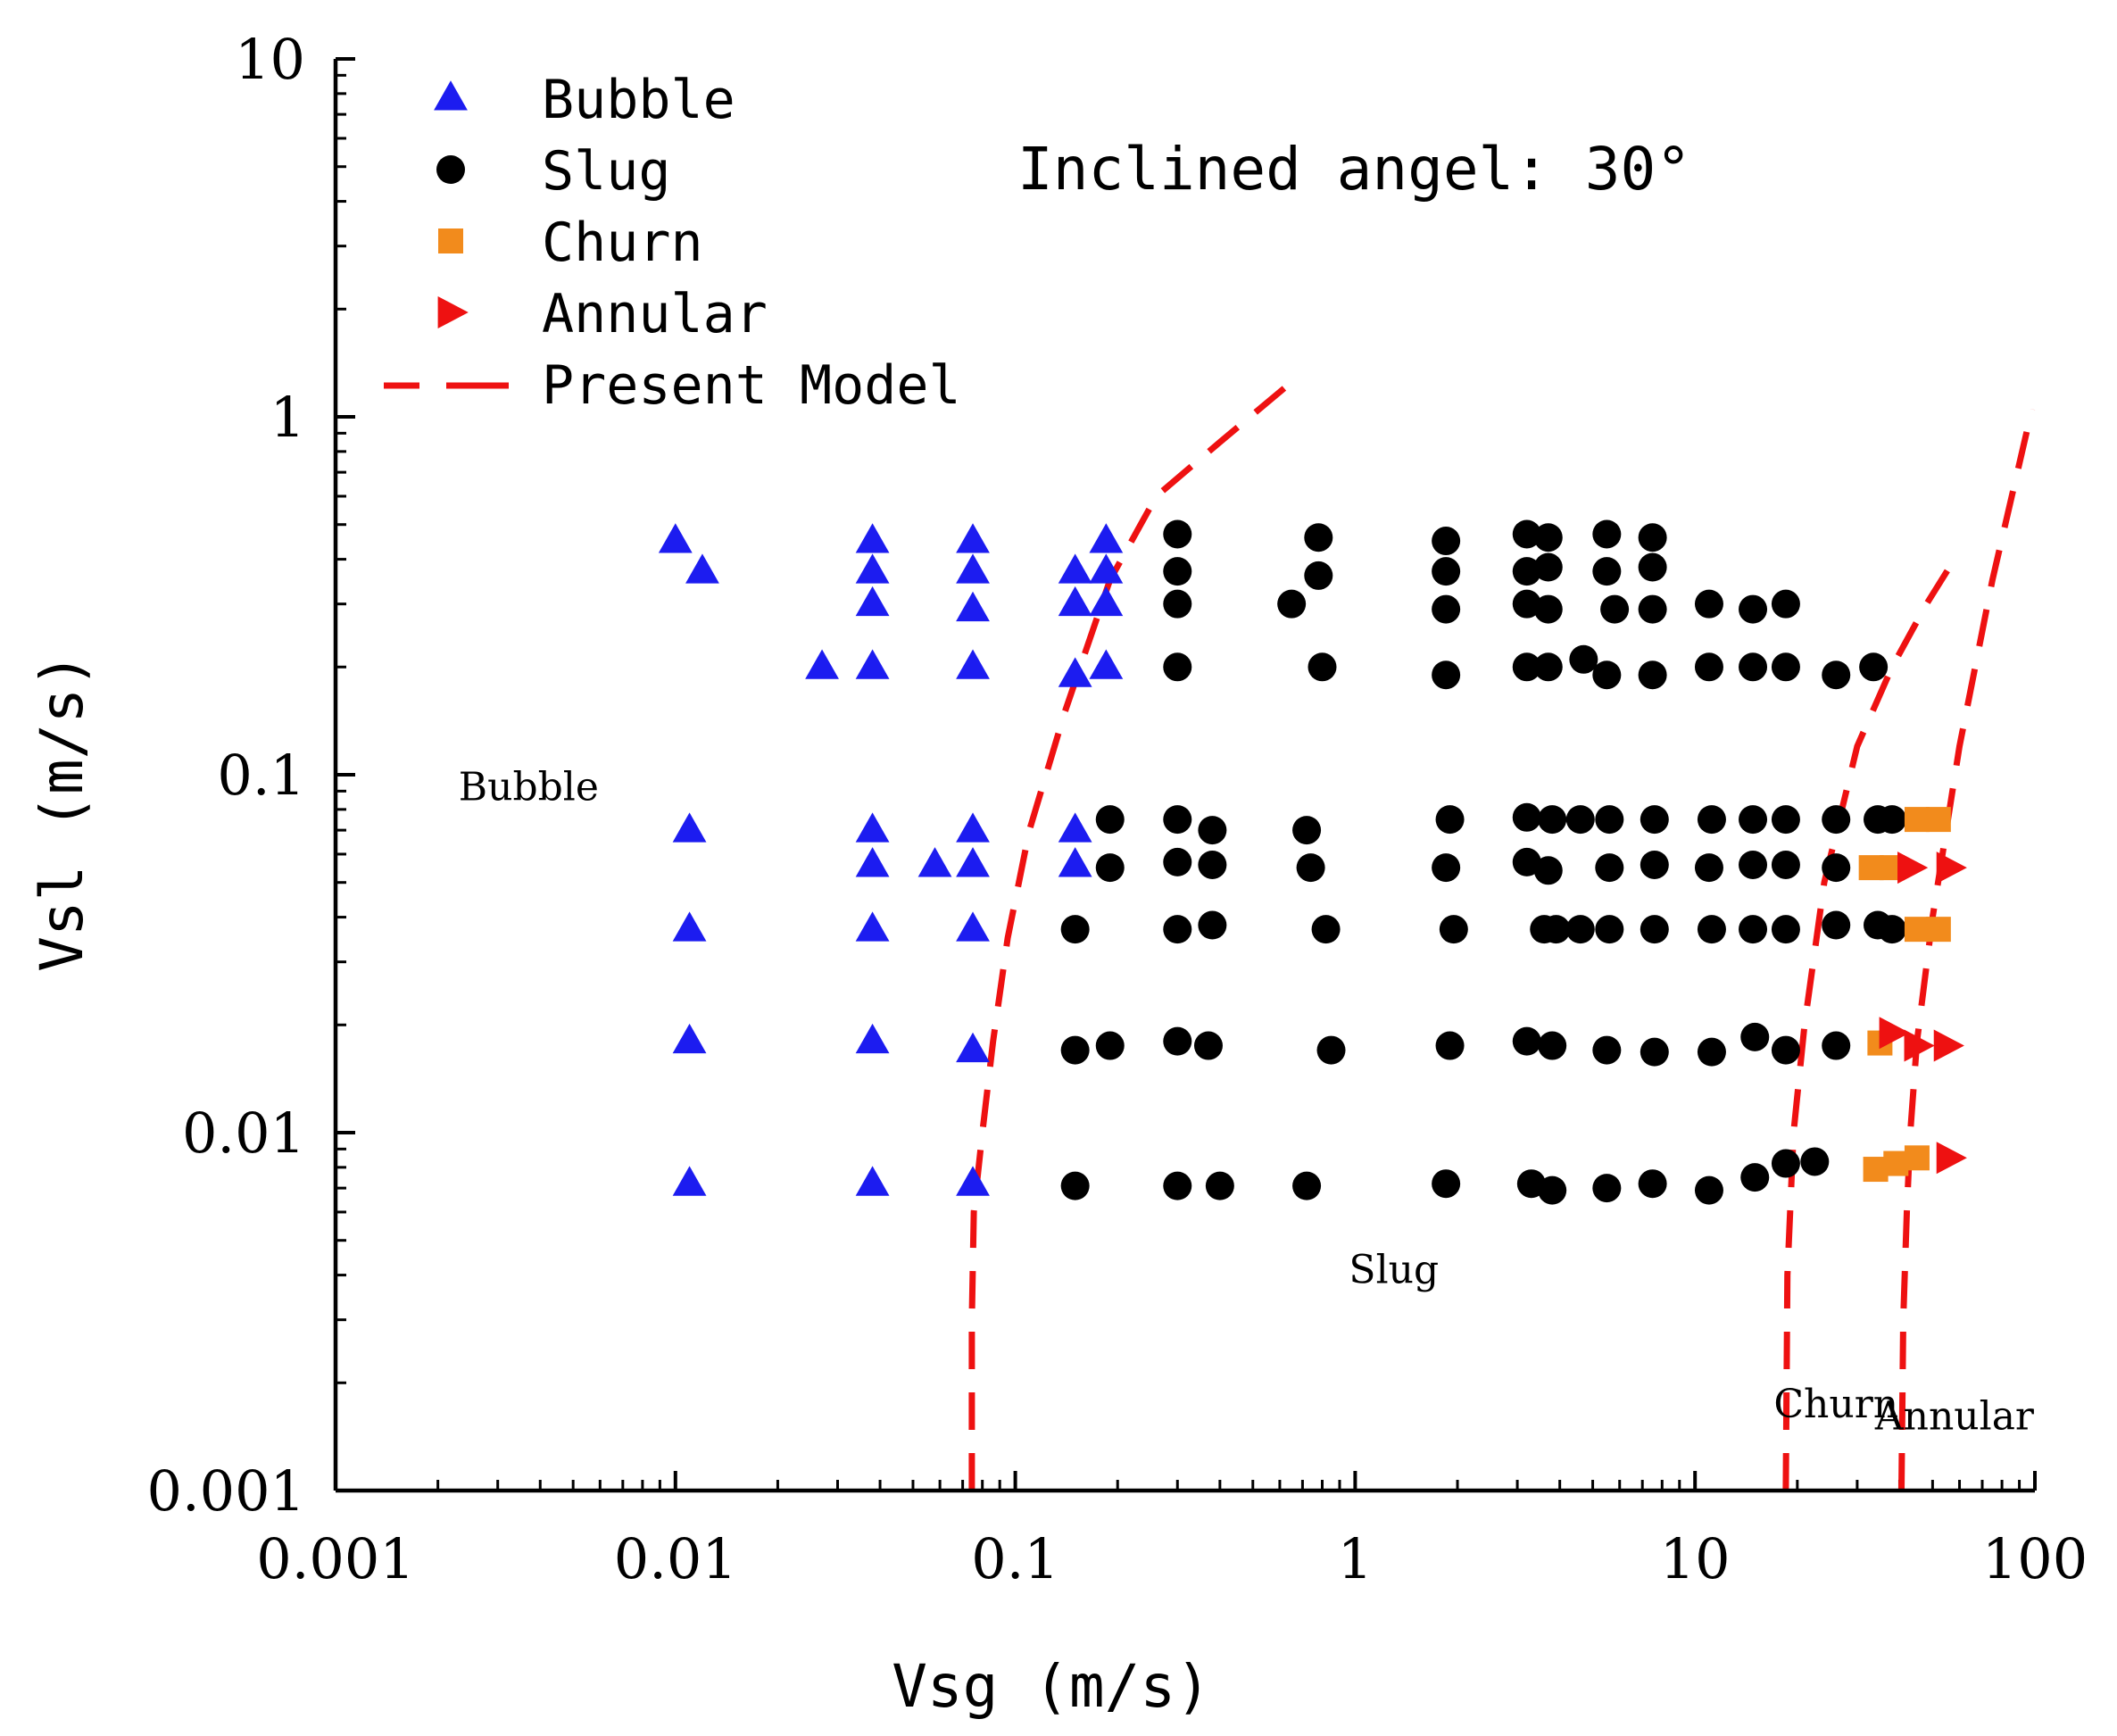 This screenshot has width=2117, height=1736. What do you see at coordinates (261, 775) in the screenshot?
I see `y-tick-label: 0.1` at bounding box center [261, 775].